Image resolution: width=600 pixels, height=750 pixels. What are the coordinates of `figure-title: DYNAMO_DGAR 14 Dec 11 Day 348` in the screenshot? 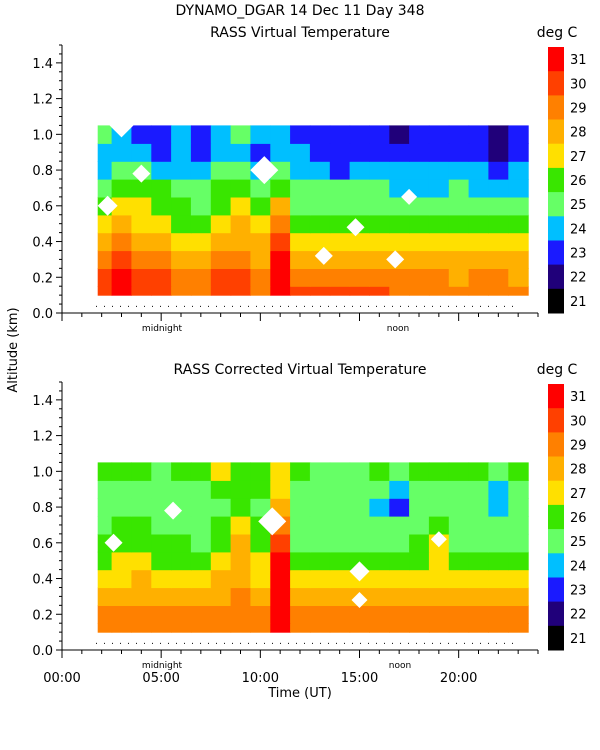 It's located at (300, 11).